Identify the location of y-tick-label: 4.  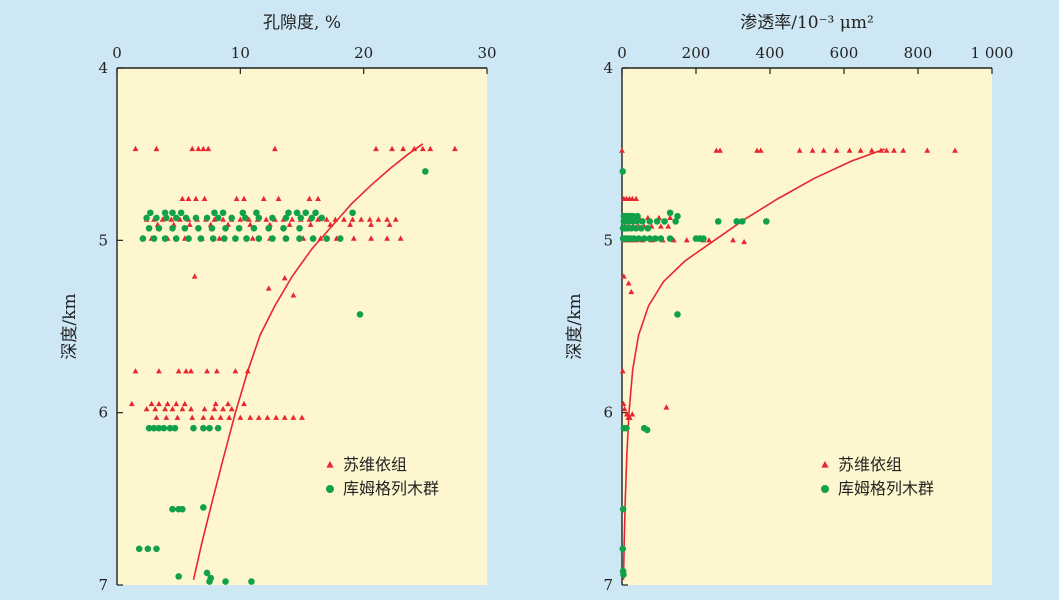
(103, 68).